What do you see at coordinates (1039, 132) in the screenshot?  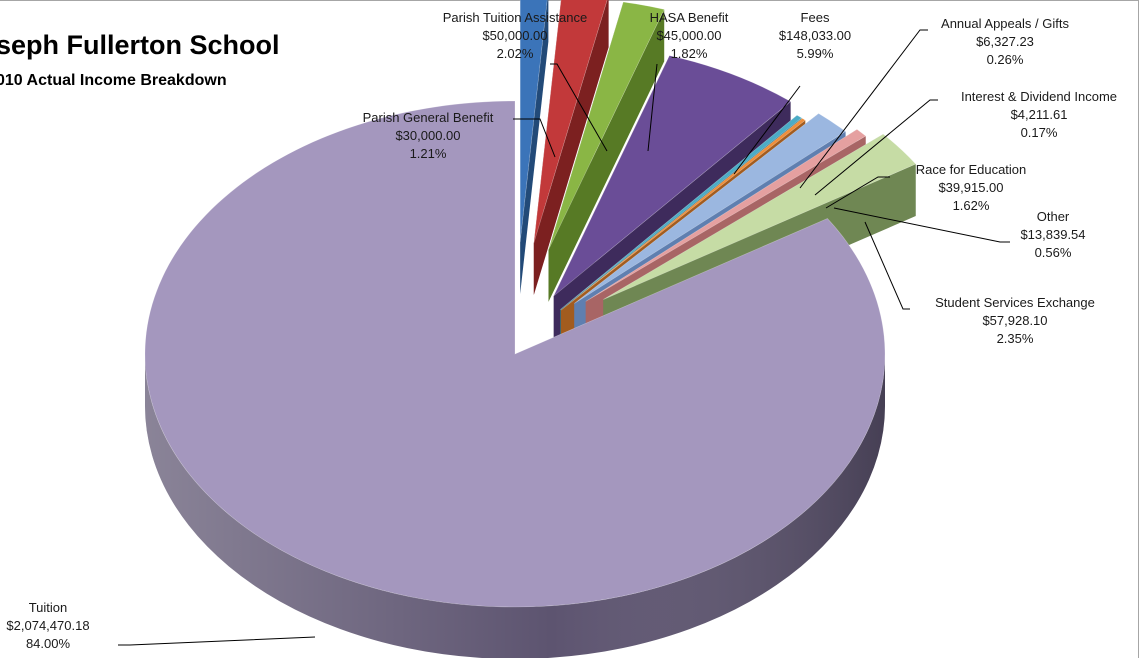 I see `label-interest-percent: 0.17%` at bounding box center [1039, 132].